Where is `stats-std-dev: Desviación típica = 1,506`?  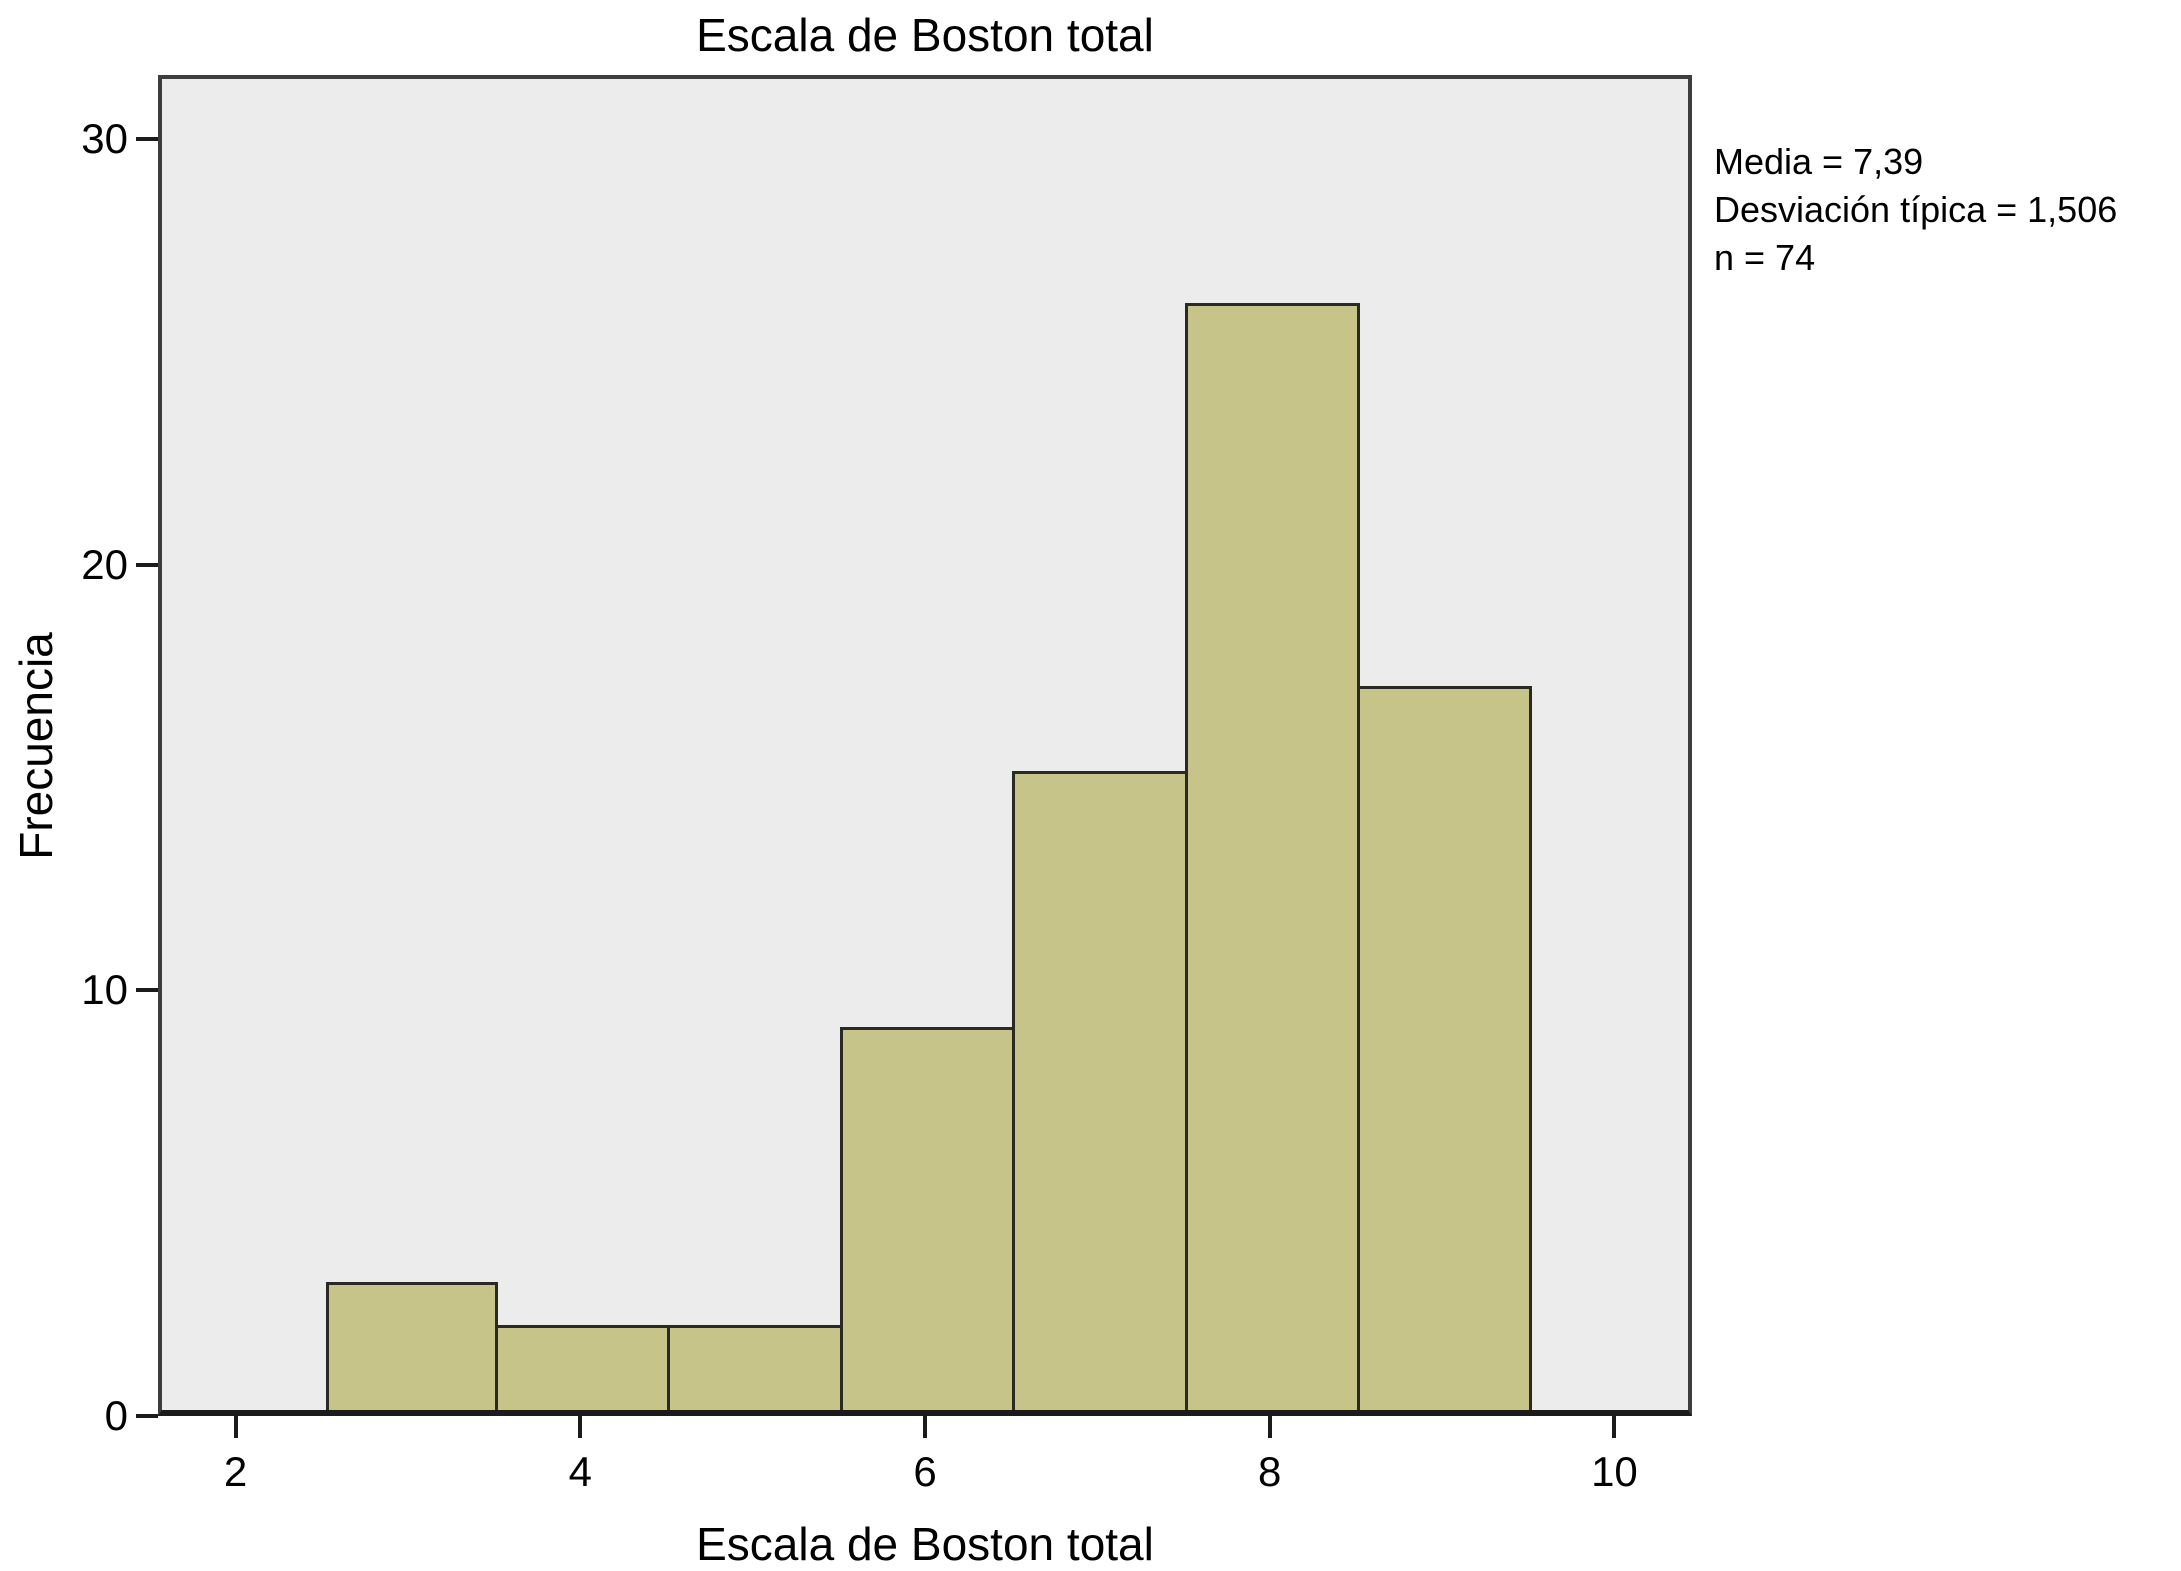
stats-std-dev: Desviación típica = 1,506 is located at coordinates (1916, 209).